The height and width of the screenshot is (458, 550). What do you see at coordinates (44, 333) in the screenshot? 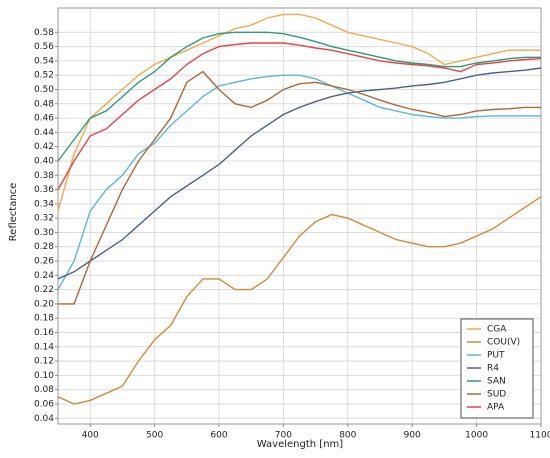
I see `y-tick-label: 0.16` at bounding box center [44, 333].